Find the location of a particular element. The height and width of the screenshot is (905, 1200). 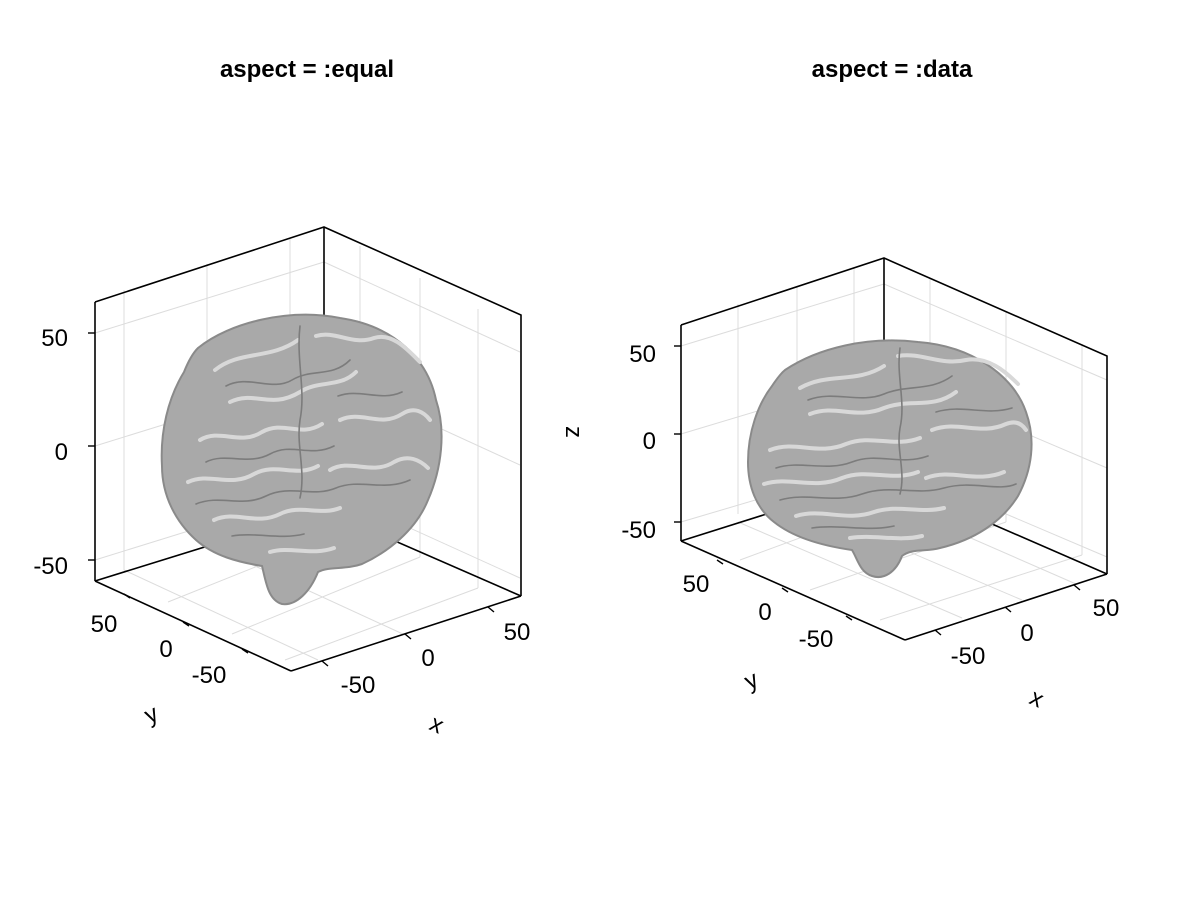

x-axis-line is located at coordinates (406, 633).